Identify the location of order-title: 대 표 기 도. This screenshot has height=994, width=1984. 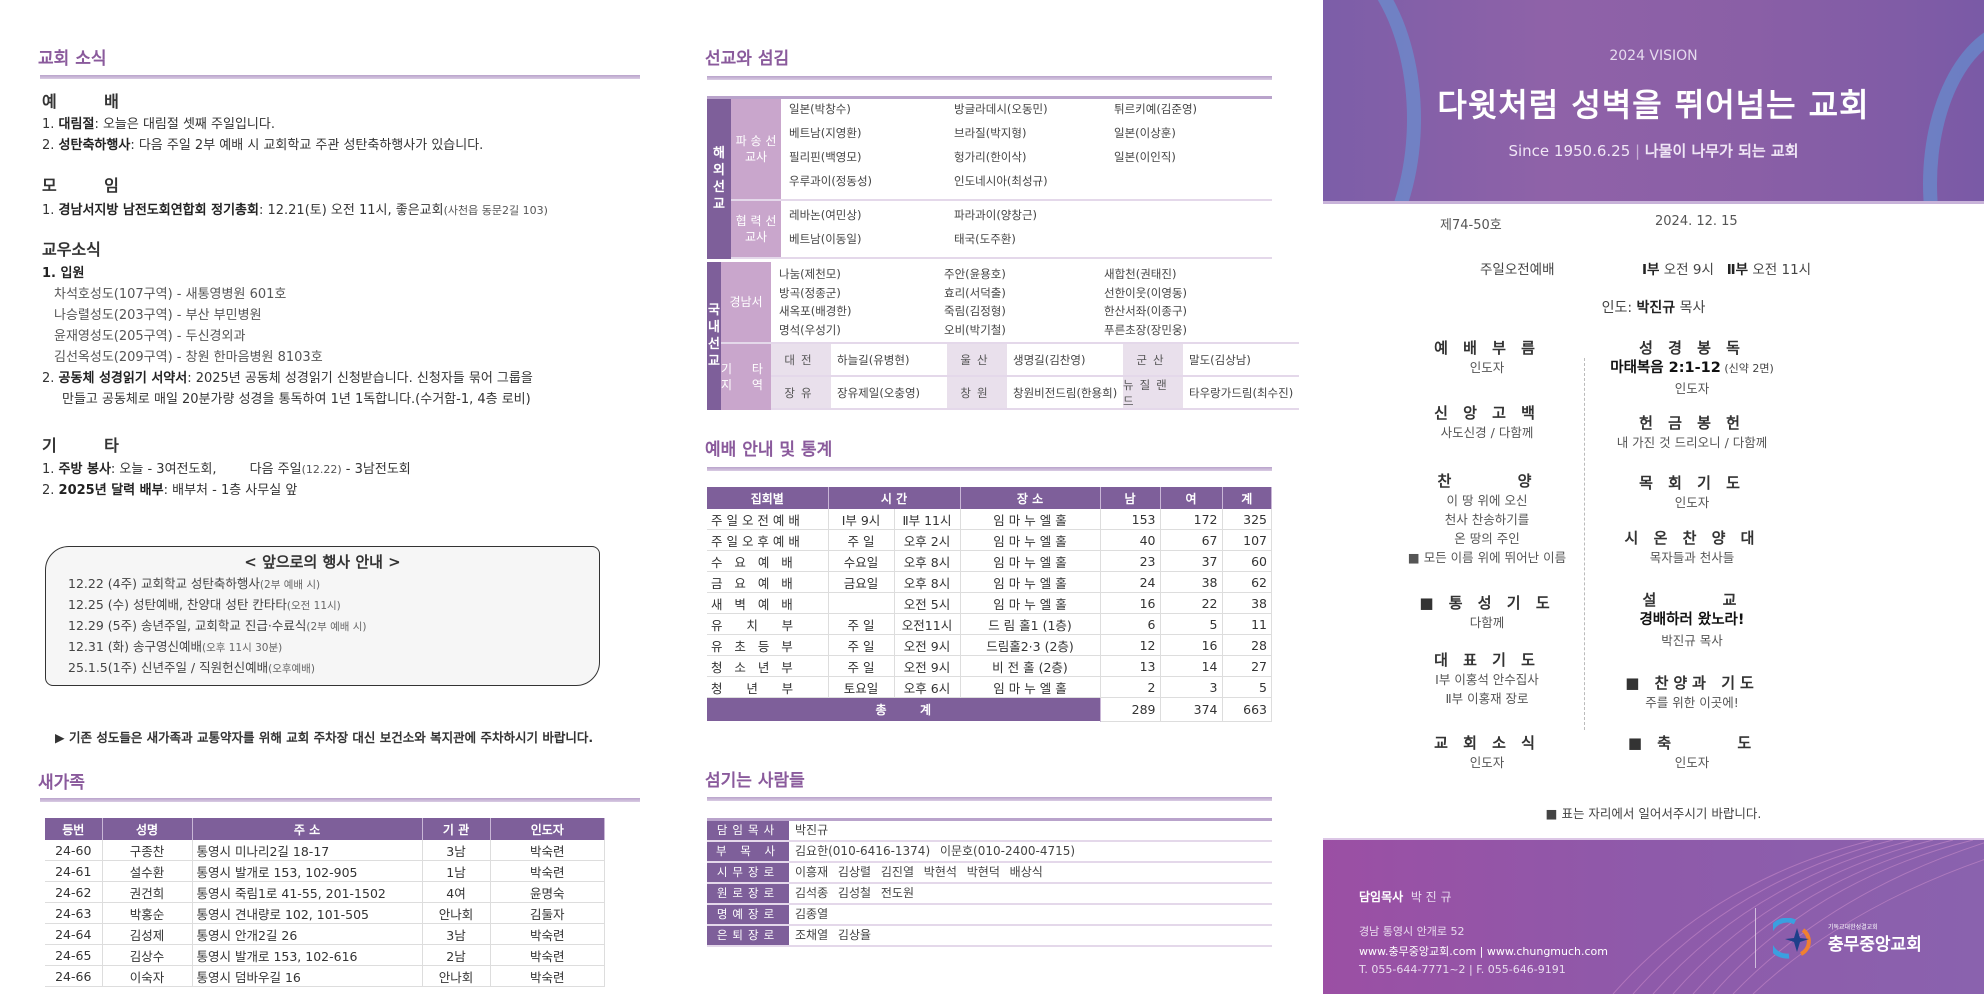
(1487, 660).